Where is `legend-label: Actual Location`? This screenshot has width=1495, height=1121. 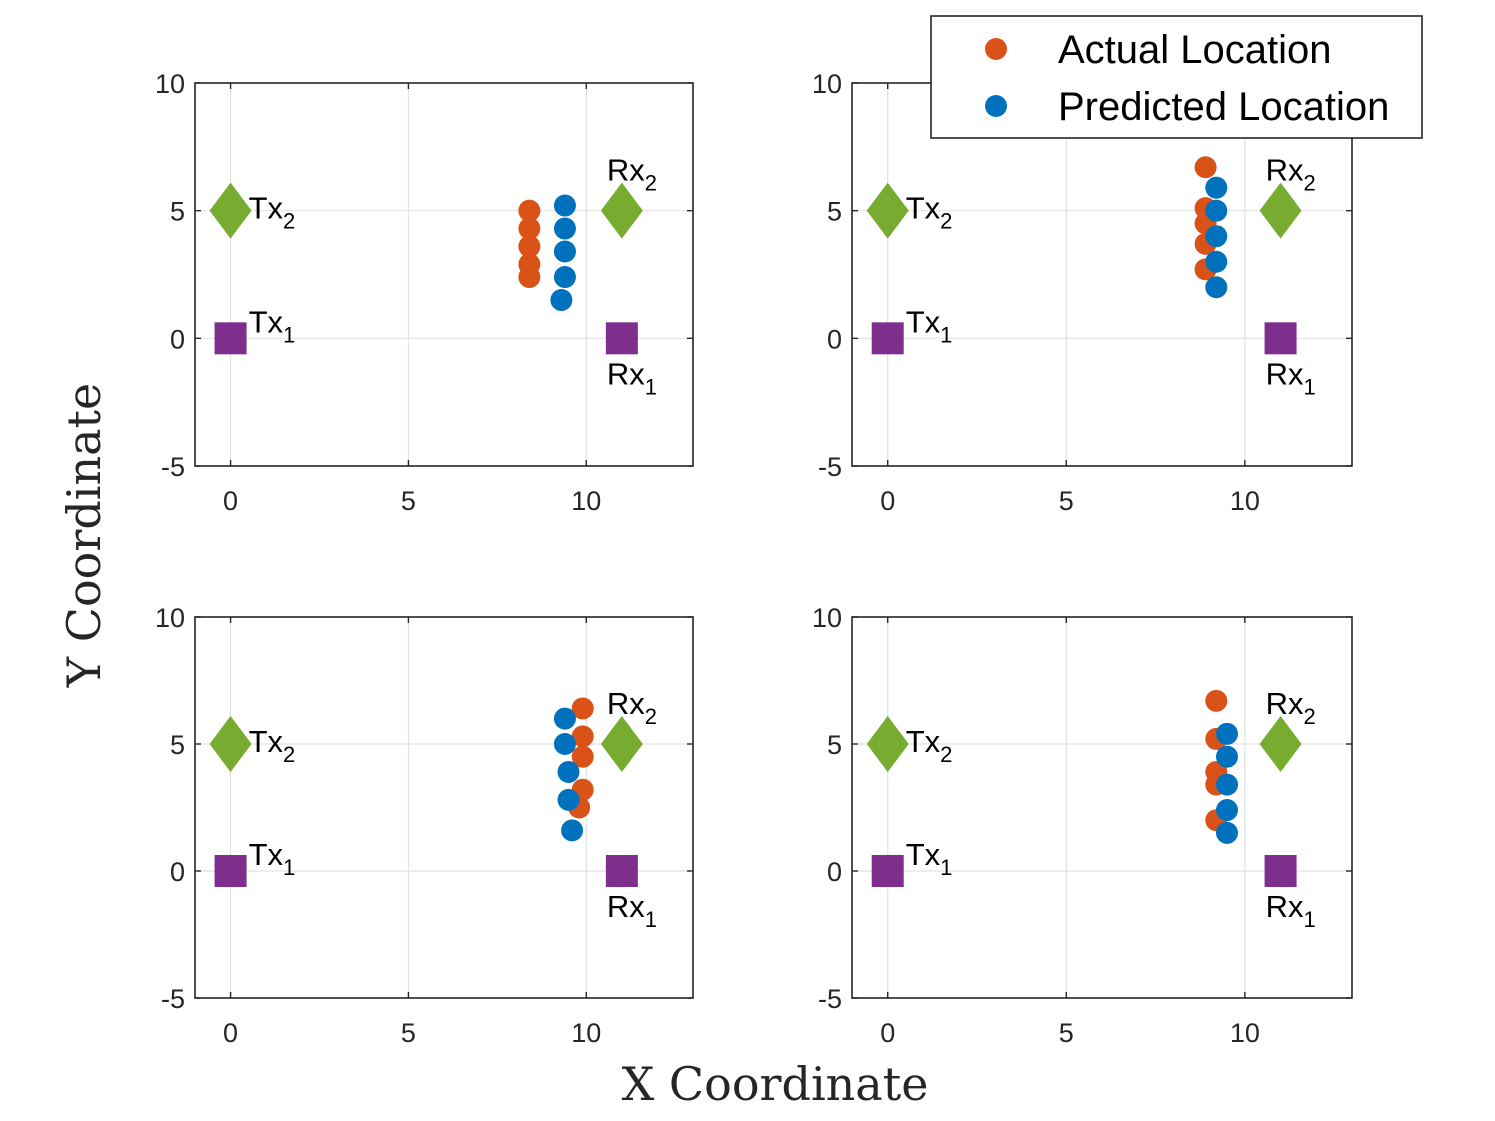
legend-label: Actual Location is located at coordinates (1195, 50).